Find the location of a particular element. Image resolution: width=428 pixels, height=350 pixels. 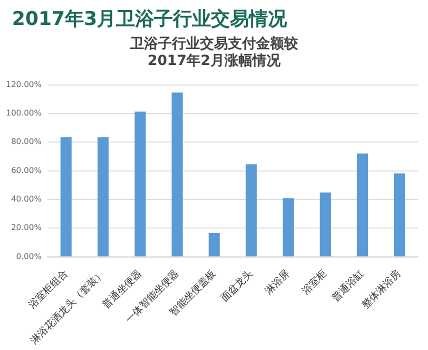

y-tick-label: 60.00% is located at coordinates (26, 170).